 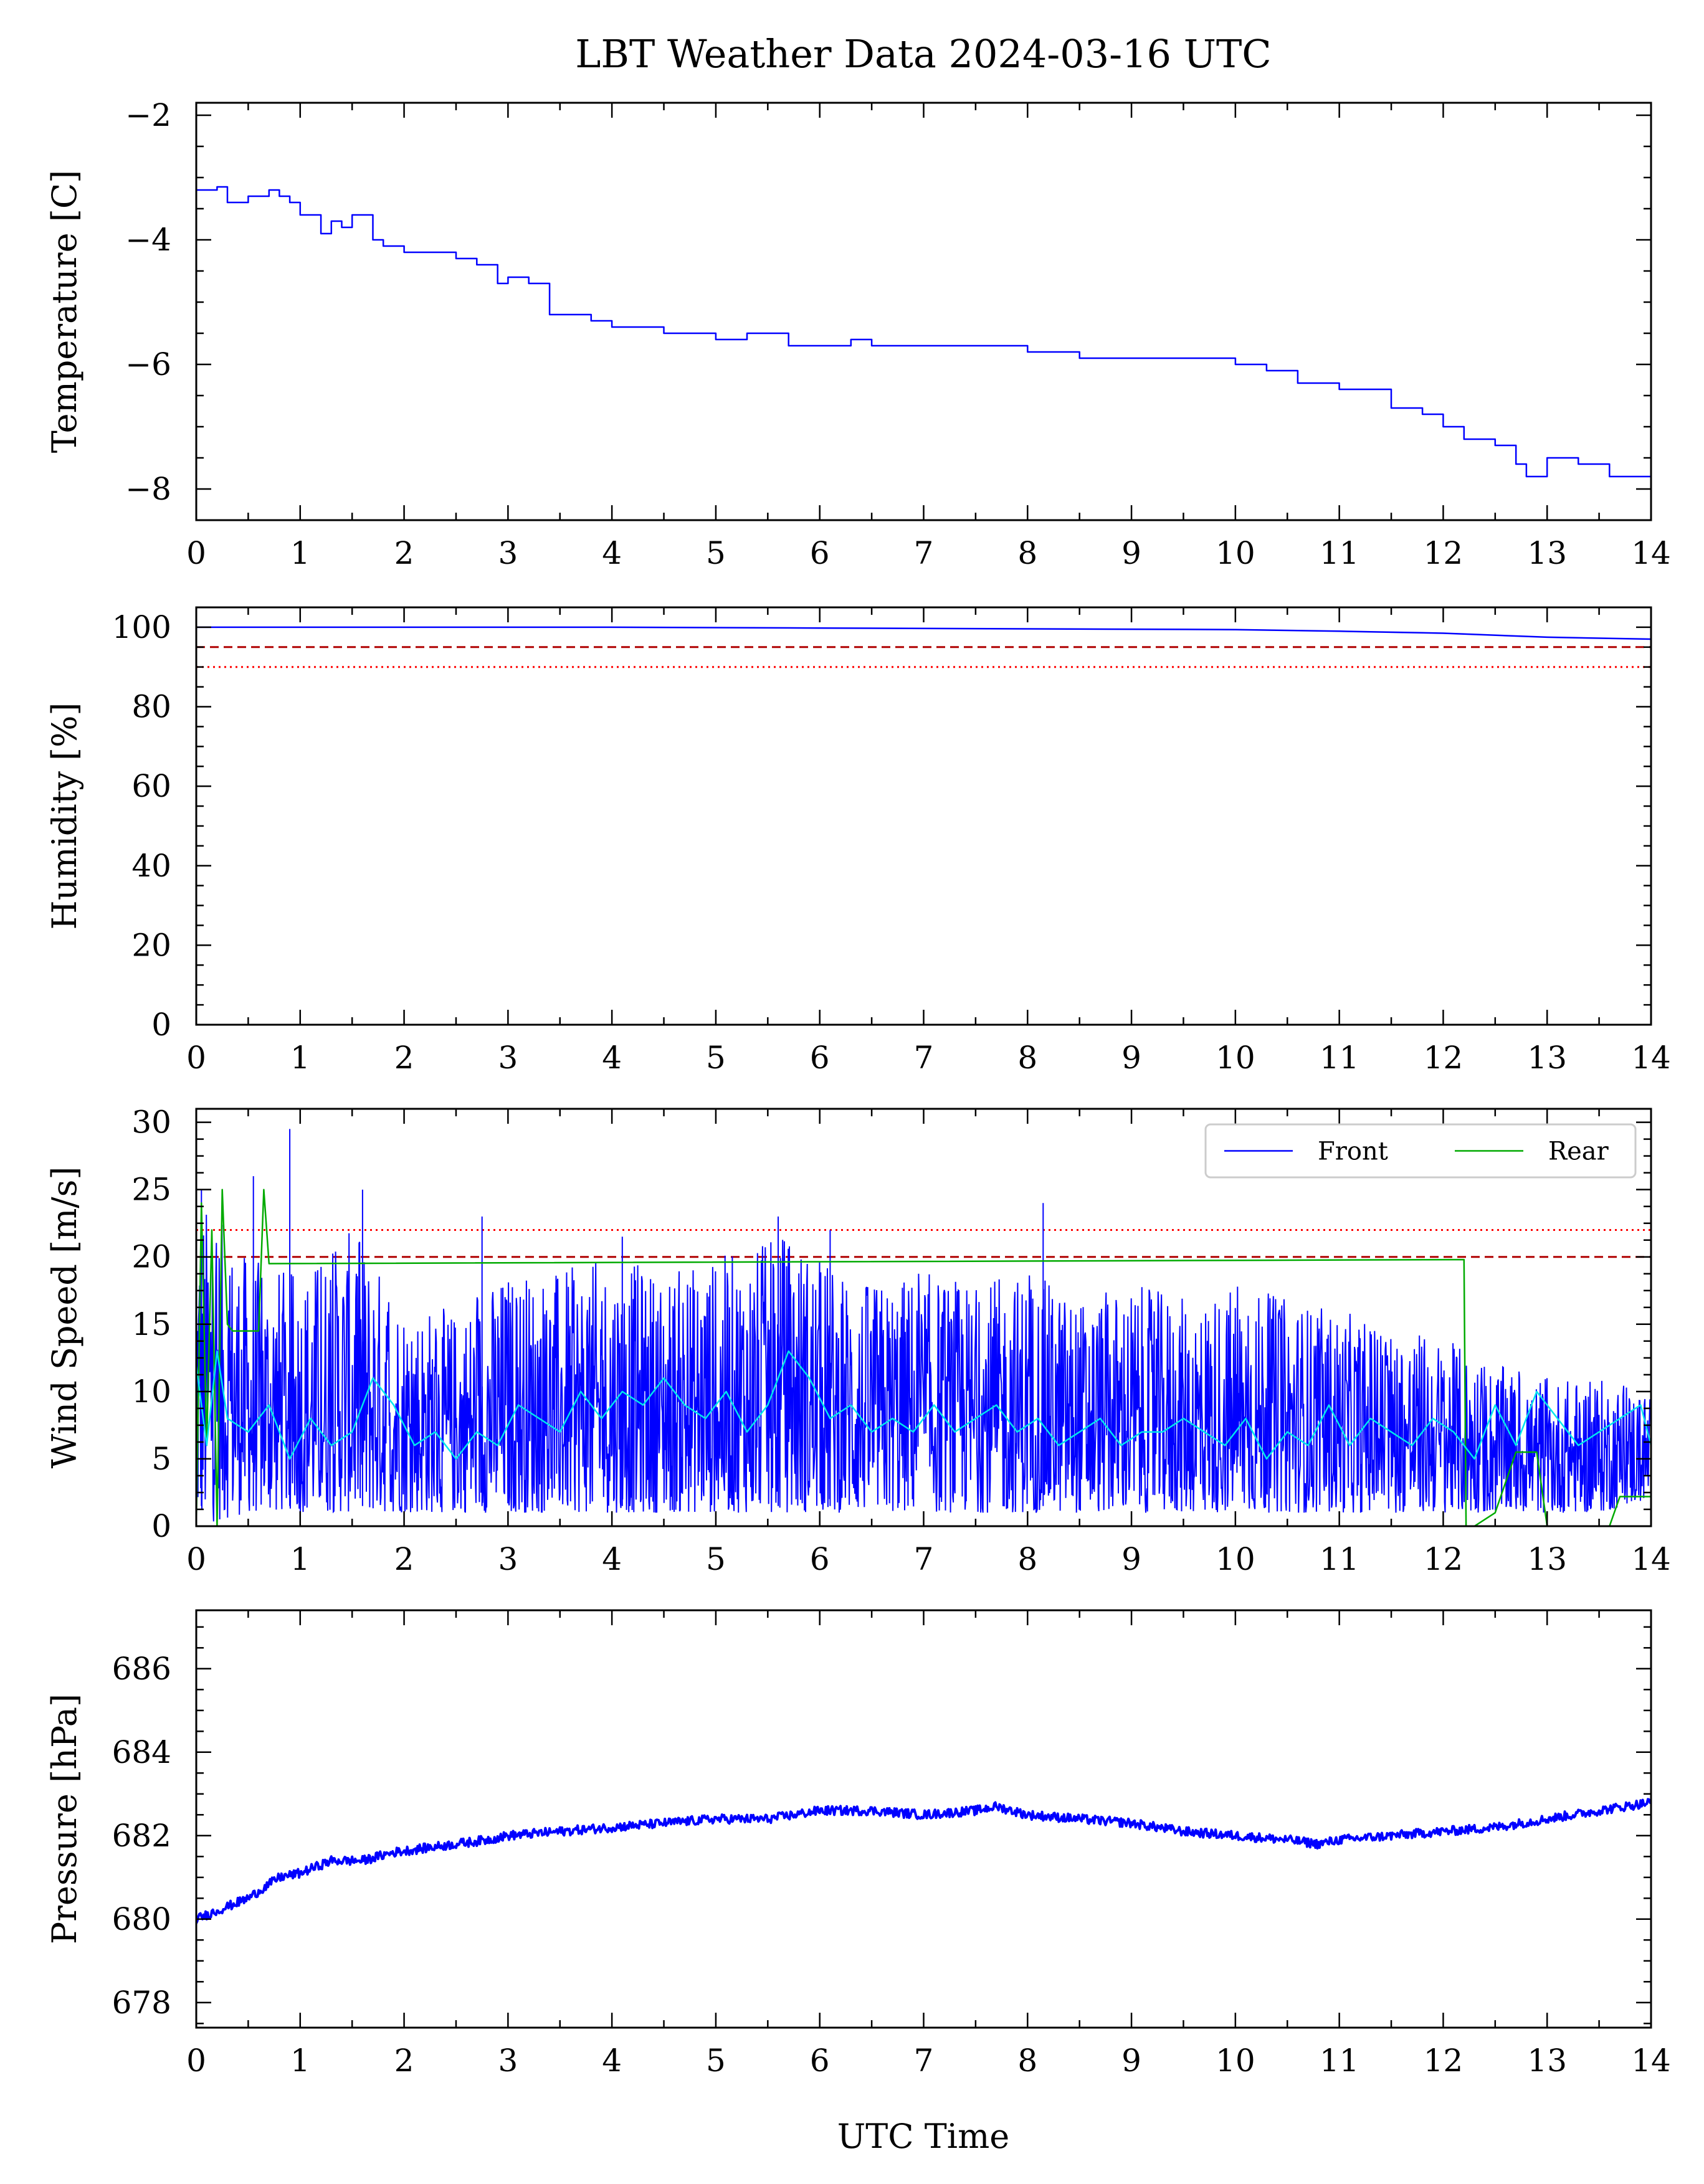 What do you see at coordinates (923, 54) in the screenshot?
I see `figure-title: LBT Weather Data 2024-03-16 UTC` at bounding box center [923, 54].